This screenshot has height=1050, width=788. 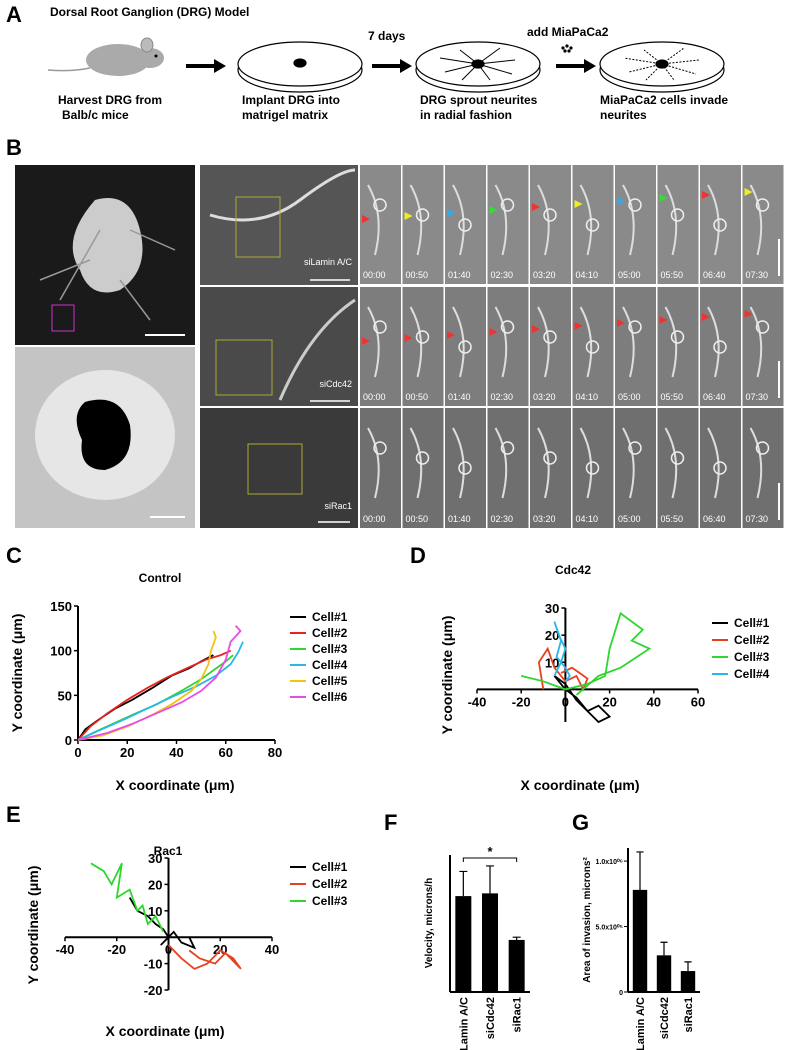 What do you see at coordinates (490, 859) in the screenshot?
I see `significance-bracket` at bounding box center [490, 859].